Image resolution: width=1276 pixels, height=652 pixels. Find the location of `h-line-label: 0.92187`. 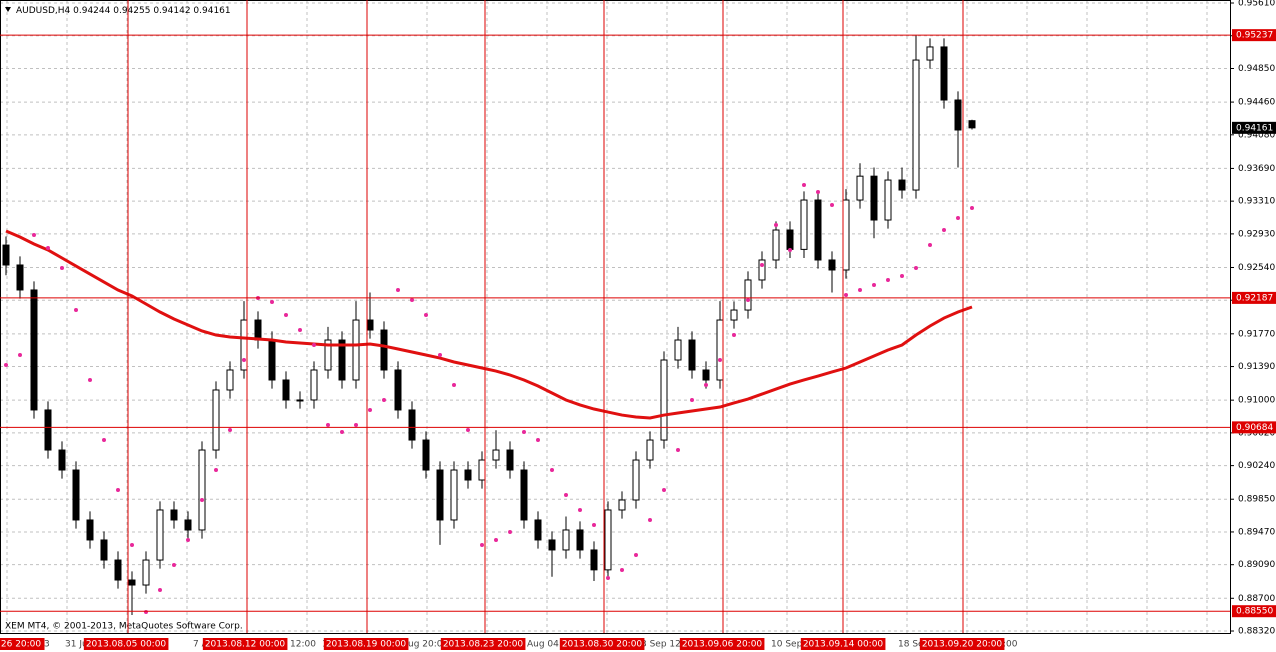

h-line-label: 0.92187 is located at coordinates (1254, 298).